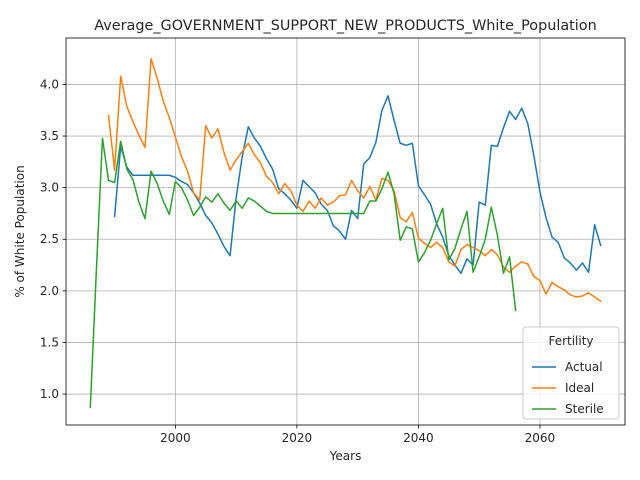 The height and width of the screenshot is (480, 640). Describe the element at coordinates (579, 388) in the screenshot. I see `legend-label-ideal: Ideal` at that location.